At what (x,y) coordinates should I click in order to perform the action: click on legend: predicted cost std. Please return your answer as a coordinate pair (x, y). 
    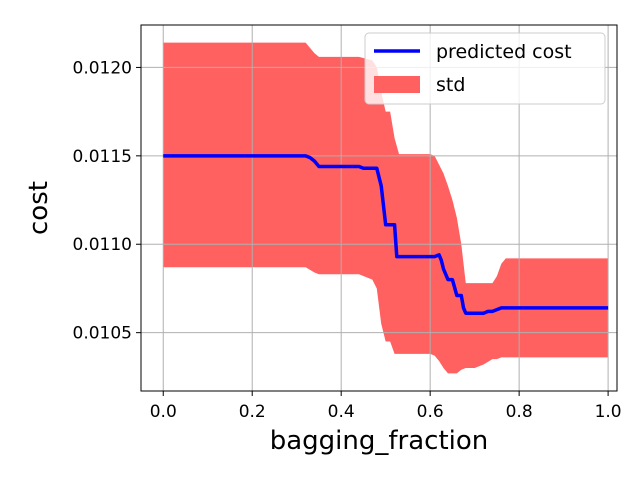
    Looking at the image, I should click on (485, 68).